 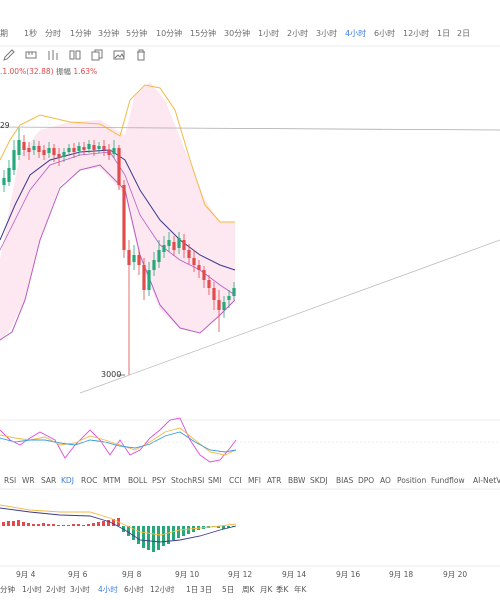 I want to click on timeframe-3: 1分钟, so click(x=81, y=33).